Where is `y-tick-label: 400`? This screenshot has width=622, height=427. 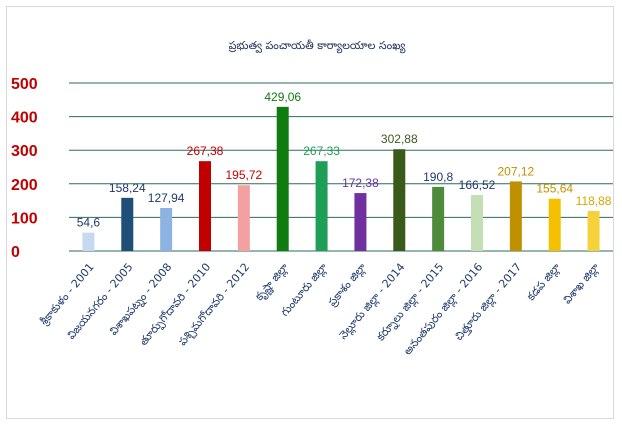 y-tick-label: 400 is located at coordinates (24, 118).